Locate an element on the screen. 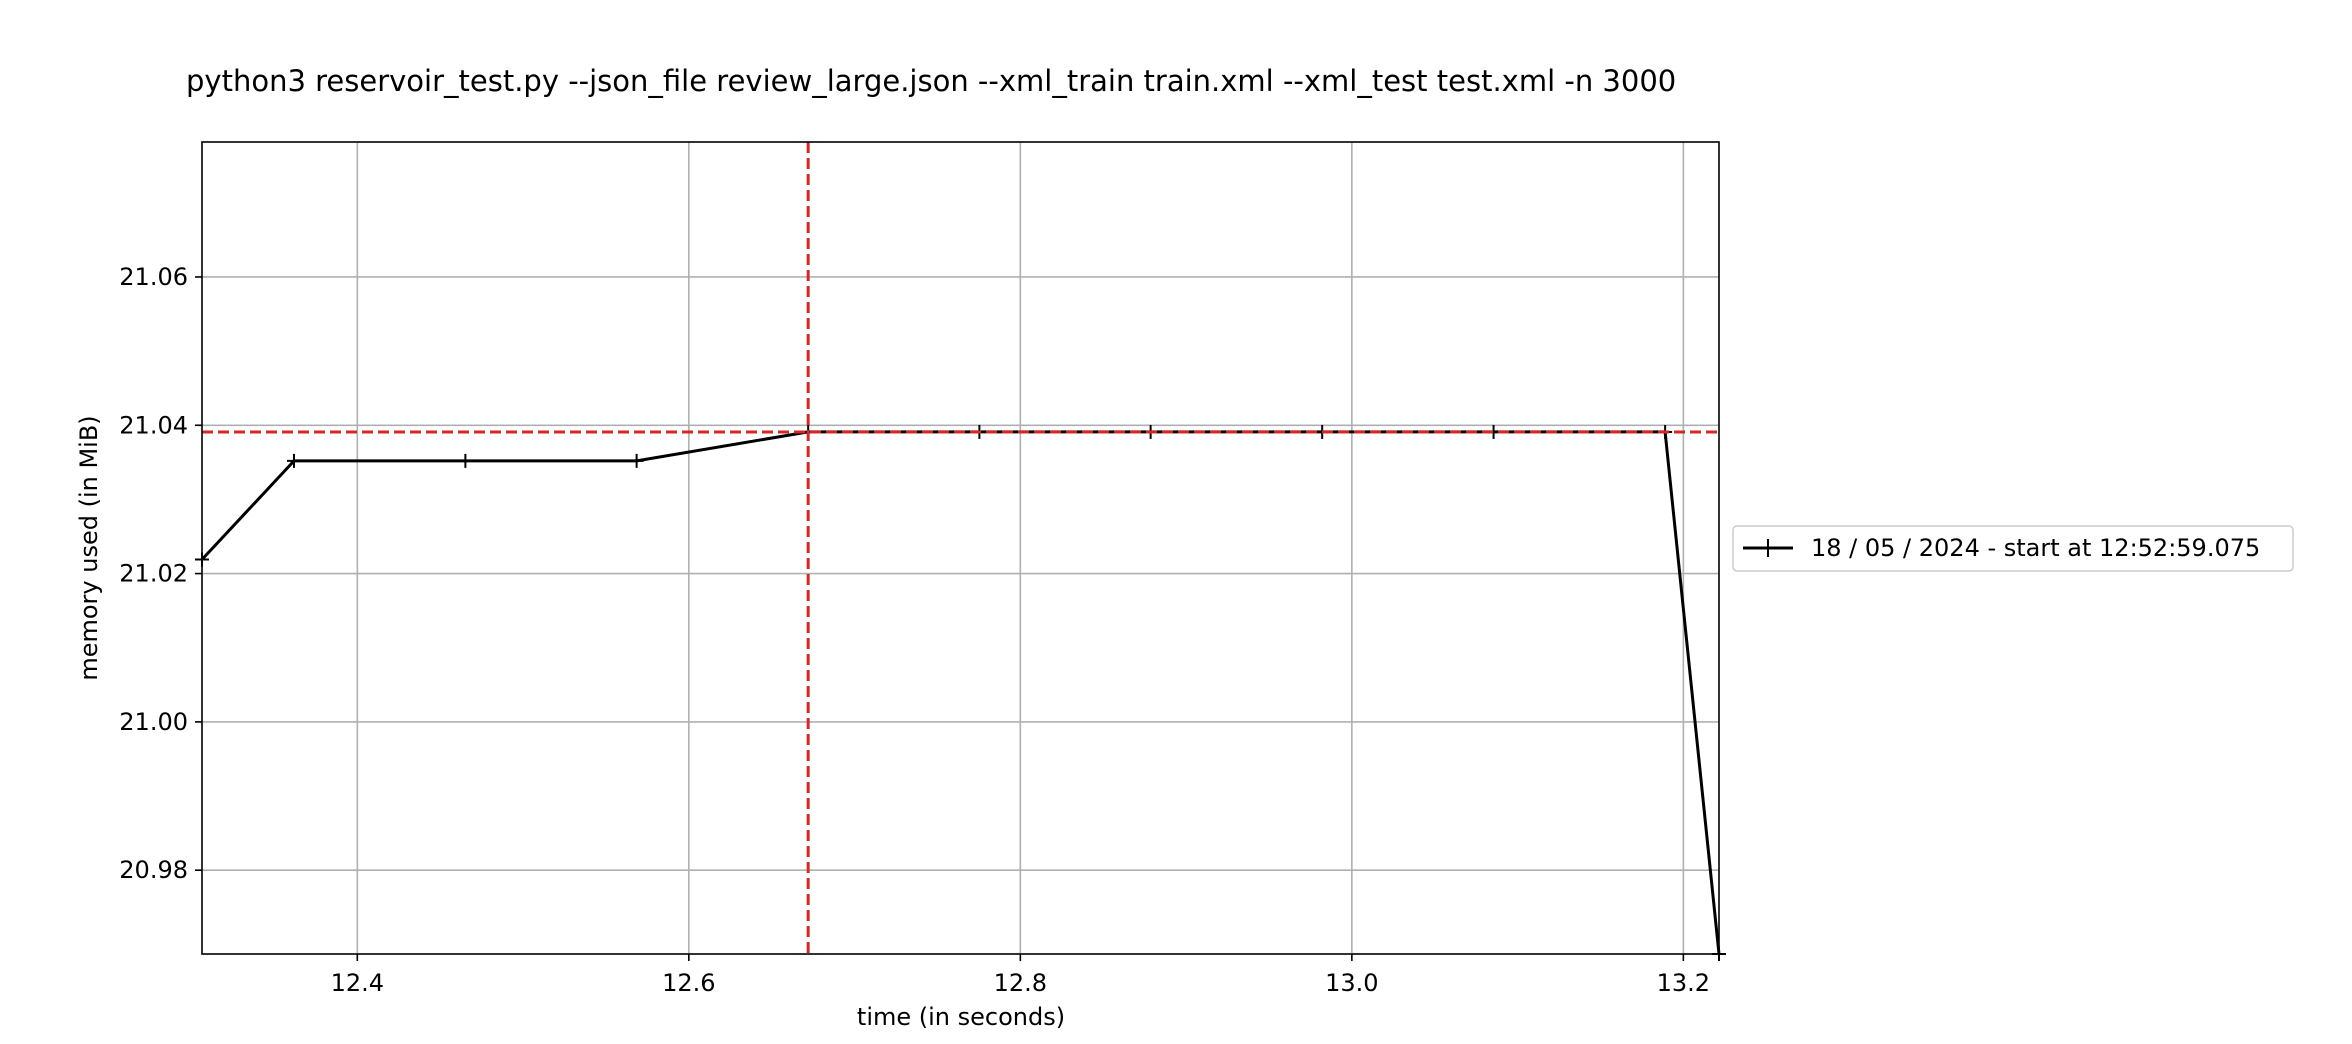  x-axis-ticks: 12.4 12.6 12.8 13.0 13.2 is located at coordinates (1020, 975).